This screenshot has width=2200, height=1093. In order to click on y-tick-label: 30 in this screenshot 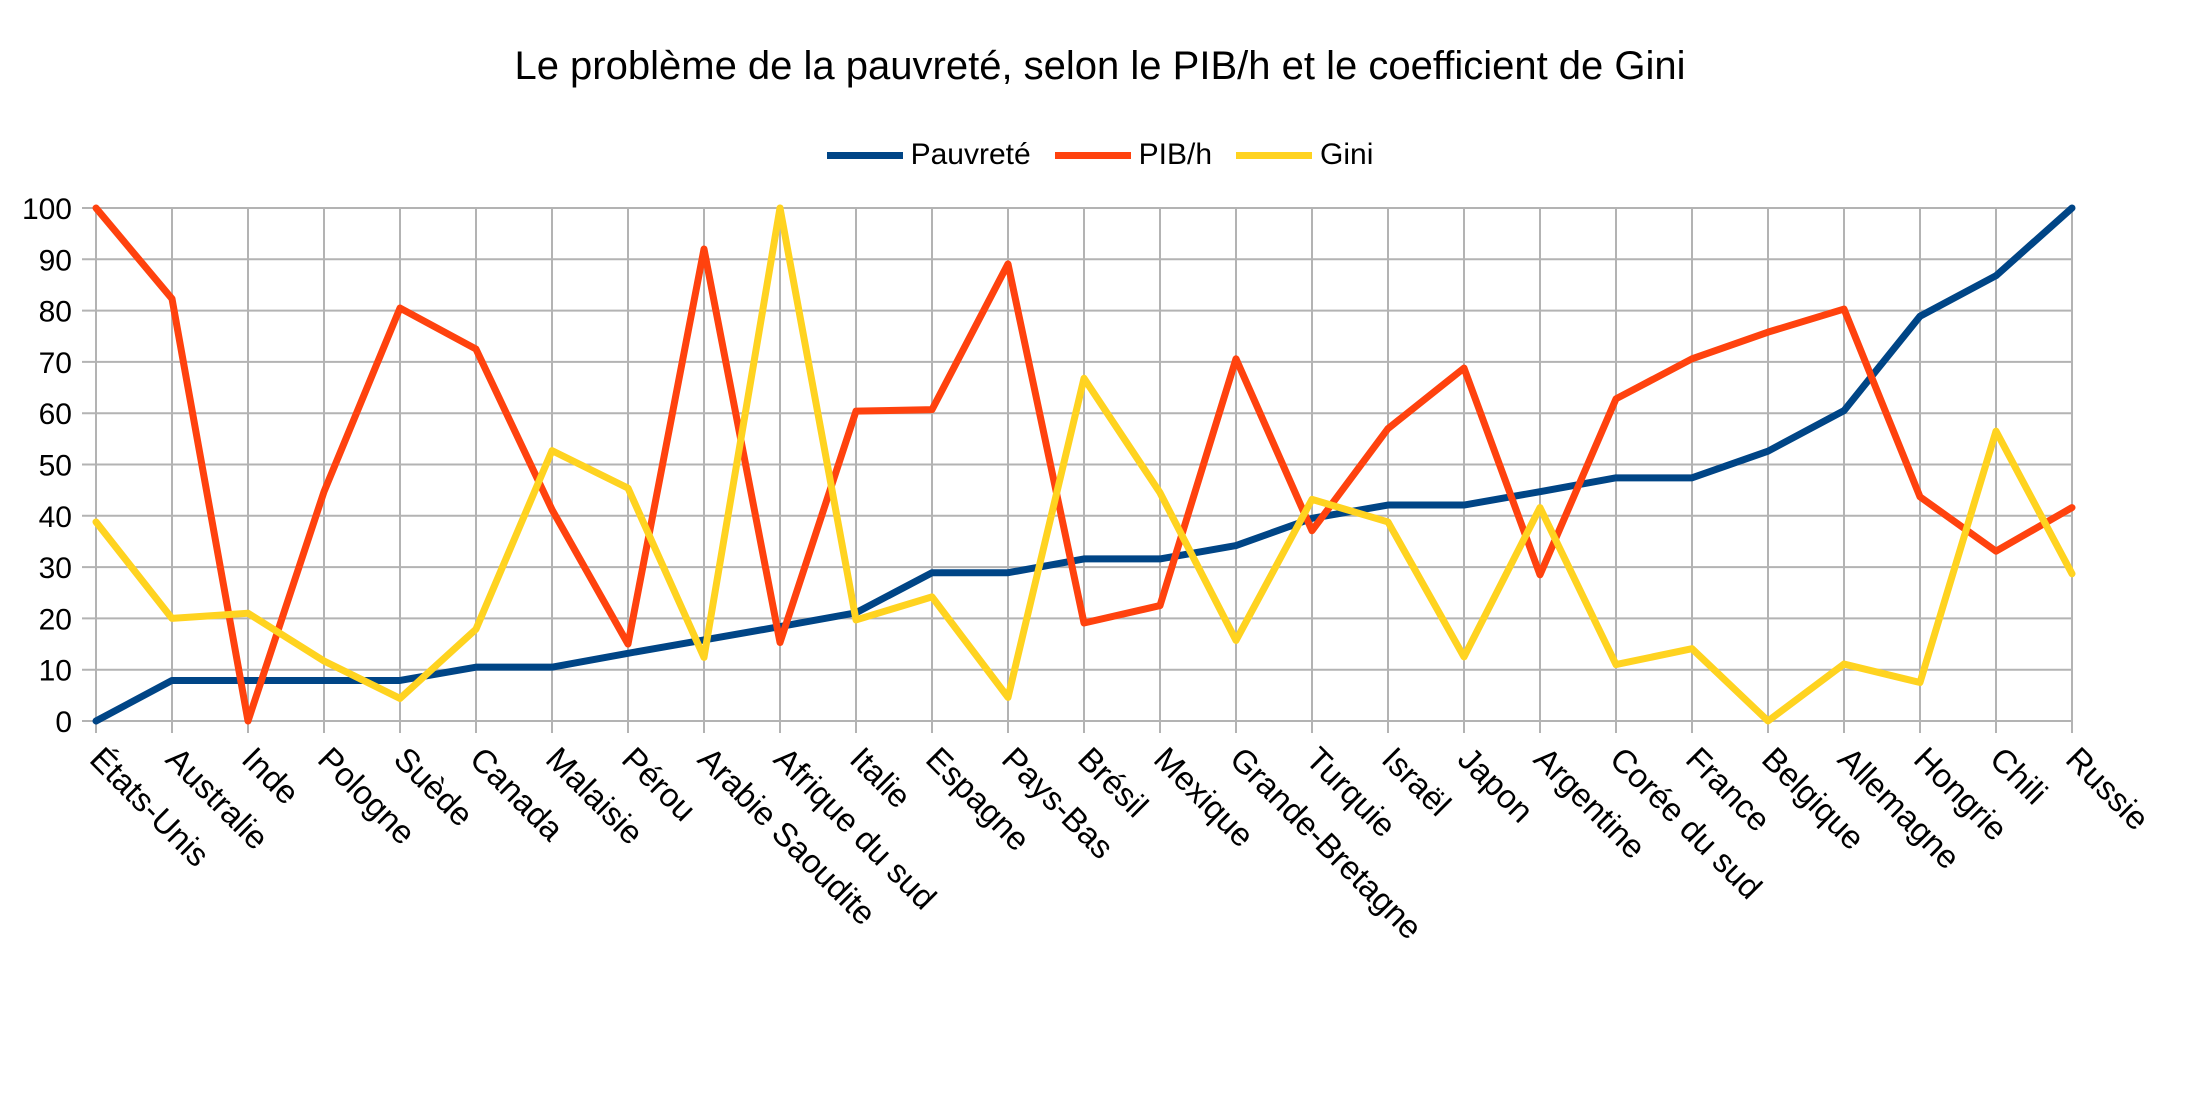, I will do `click(55, 568)`.